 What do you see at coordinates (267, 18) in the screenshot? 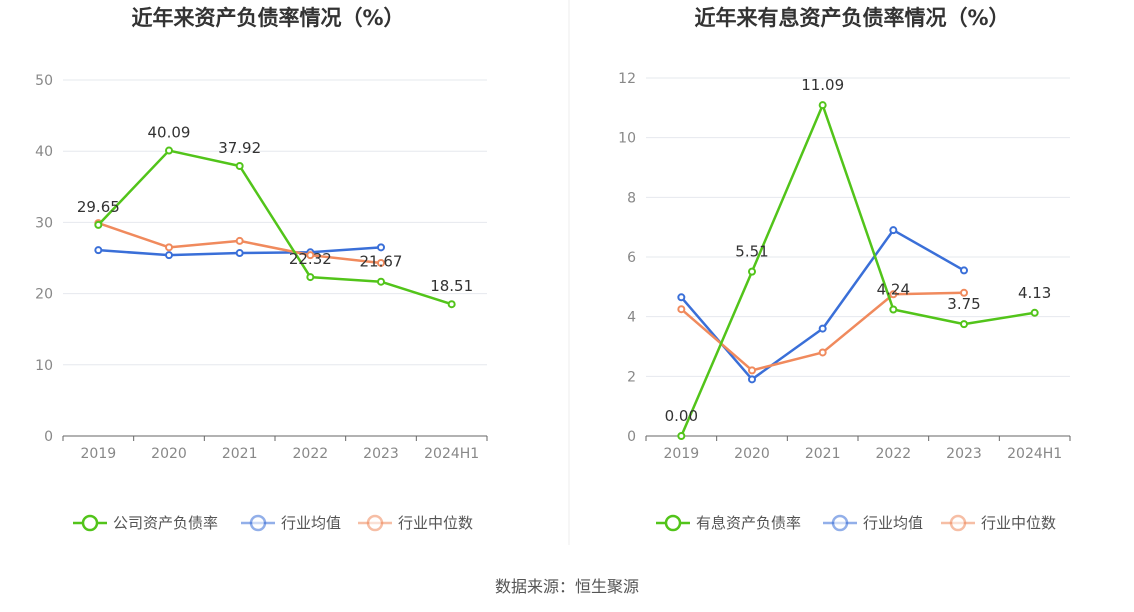
I see `chart-title: 近年来资产负债率情况（%）` at bounding box center [267, 18].